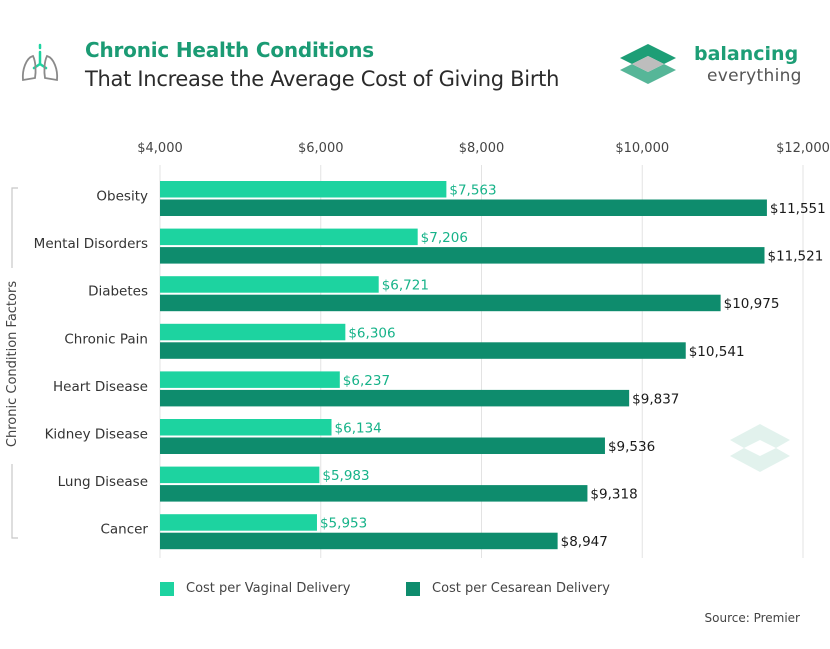  Describe the element at coordinates (482, 148) in the screenshot. I see `x-tick-label: $8,000` at that location.